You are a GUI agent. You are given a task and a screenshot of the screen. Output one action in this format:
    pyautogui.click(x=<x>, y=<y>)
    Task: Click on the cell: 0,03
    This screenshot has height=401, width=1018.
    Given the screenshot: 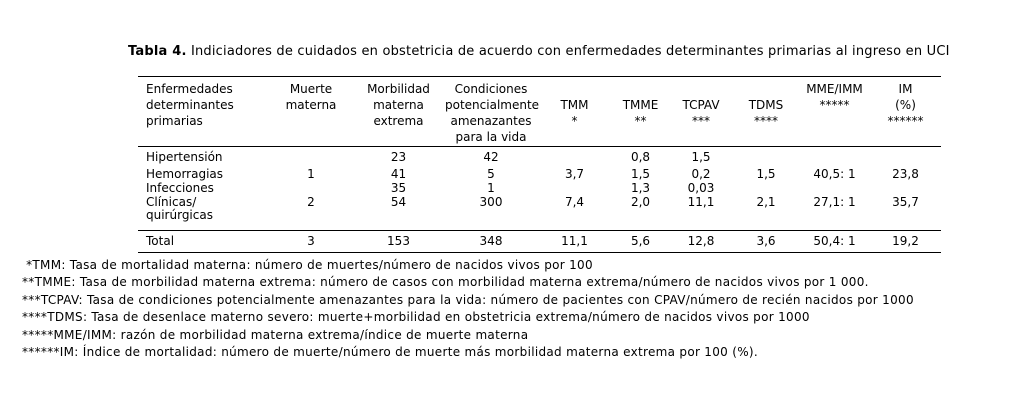 What is the action you would take?
    pyautogui.click(x=701, y=188)
    